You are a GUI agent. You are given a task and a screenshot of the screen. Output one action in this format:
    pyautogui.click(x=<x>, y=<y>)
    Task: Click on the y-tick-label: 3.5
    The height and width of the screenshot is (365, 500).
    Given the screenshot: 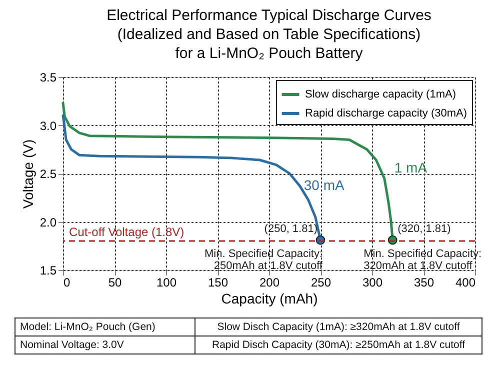 What is the action you would take?
    pyautogui.click(x=48, y=77)
    